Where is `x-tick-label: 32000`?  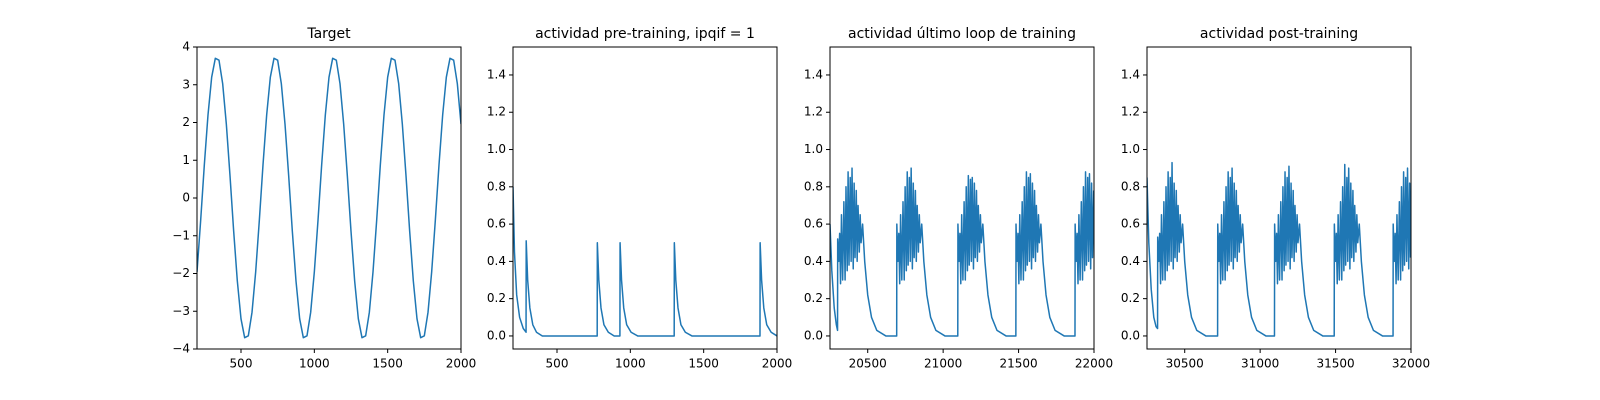 x-tick-label: 32000 is located at coordinates (1411, 364).